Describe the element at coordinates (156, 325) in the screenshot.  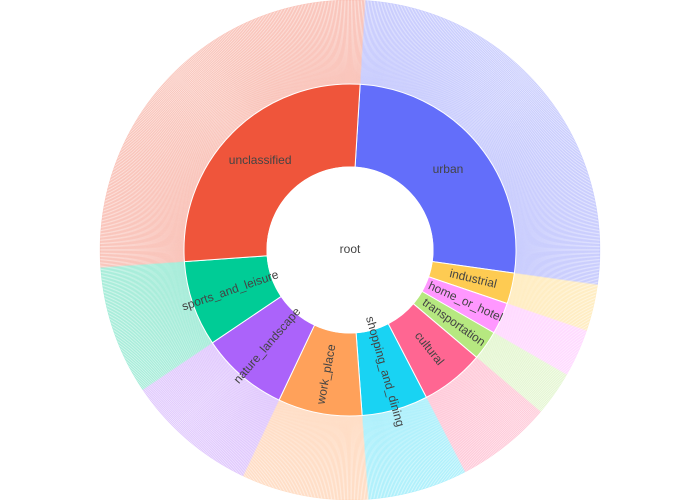
I see `outer-band-sports-and-leisure` at that location.